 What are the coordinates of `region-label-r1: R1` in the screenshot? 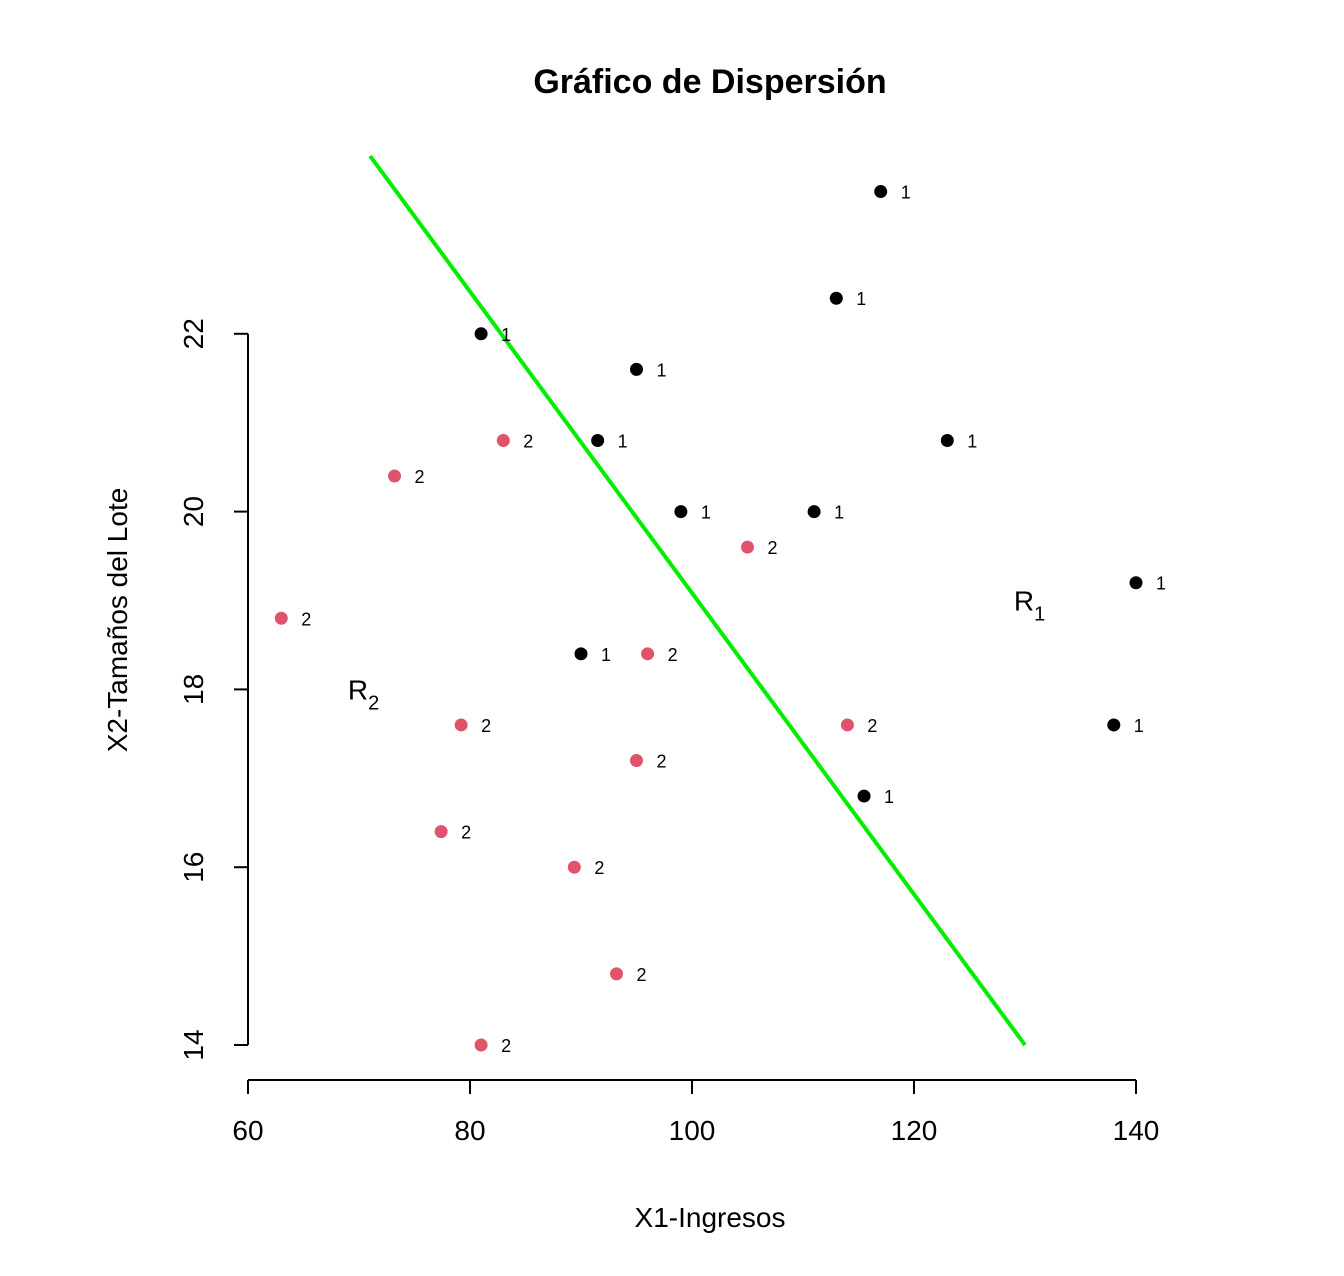 It's located at (1029, 606).